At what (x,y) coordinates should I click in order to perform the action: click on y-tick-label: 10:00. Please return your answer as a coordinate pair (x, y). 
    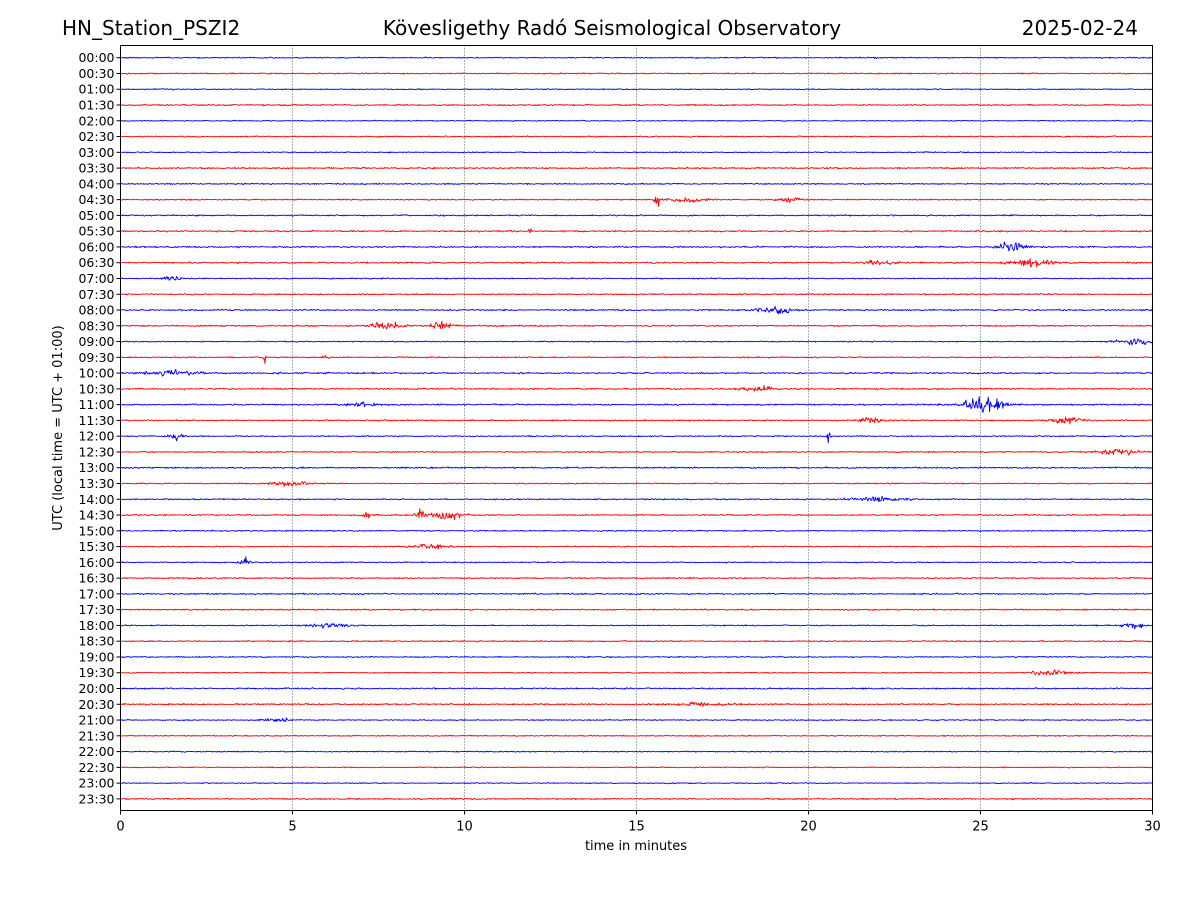
    Looking at the image, I should click on (96, 373).